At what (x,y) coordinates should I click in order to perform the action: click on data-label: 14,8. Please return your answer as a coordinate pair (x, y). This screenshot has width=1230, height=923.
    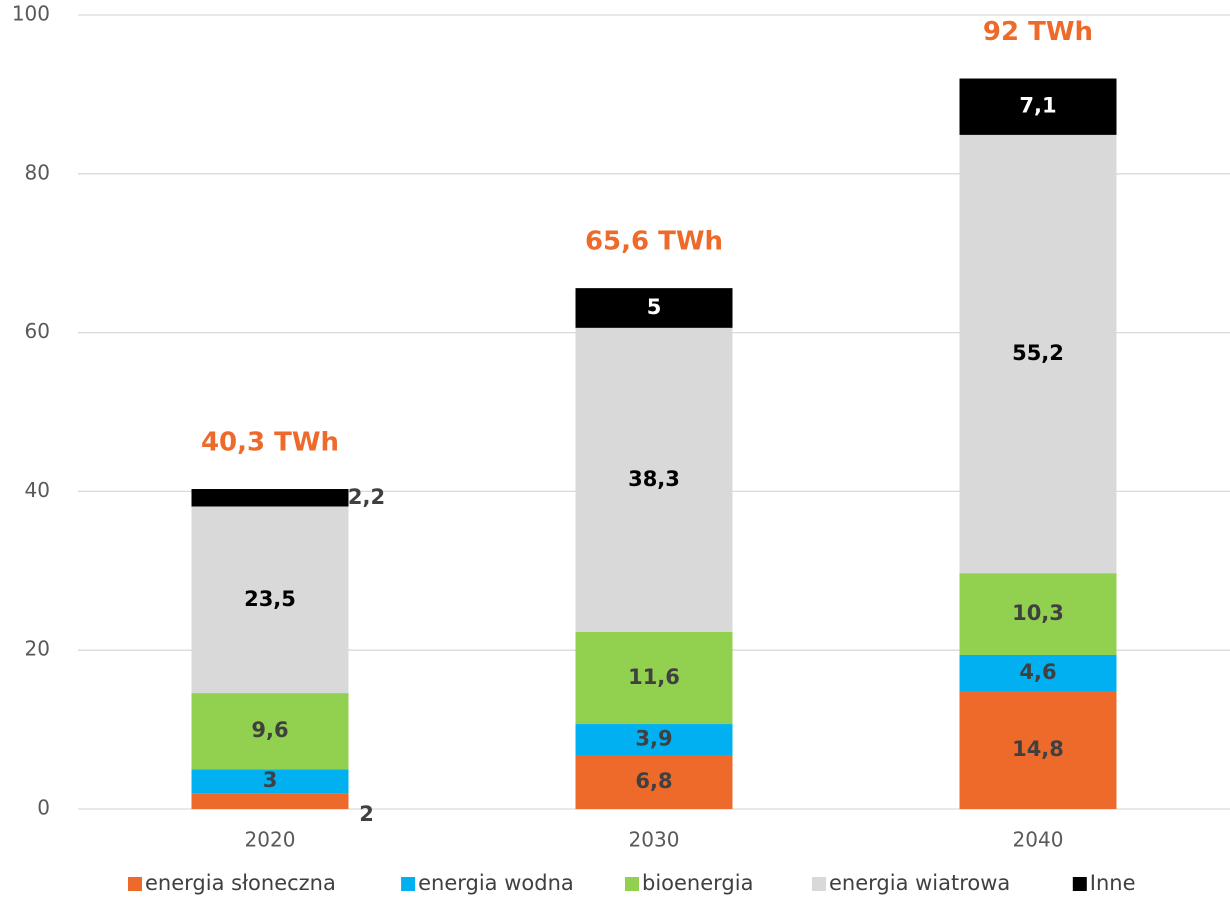
    Looking at the image, I should click on (1038, 749).